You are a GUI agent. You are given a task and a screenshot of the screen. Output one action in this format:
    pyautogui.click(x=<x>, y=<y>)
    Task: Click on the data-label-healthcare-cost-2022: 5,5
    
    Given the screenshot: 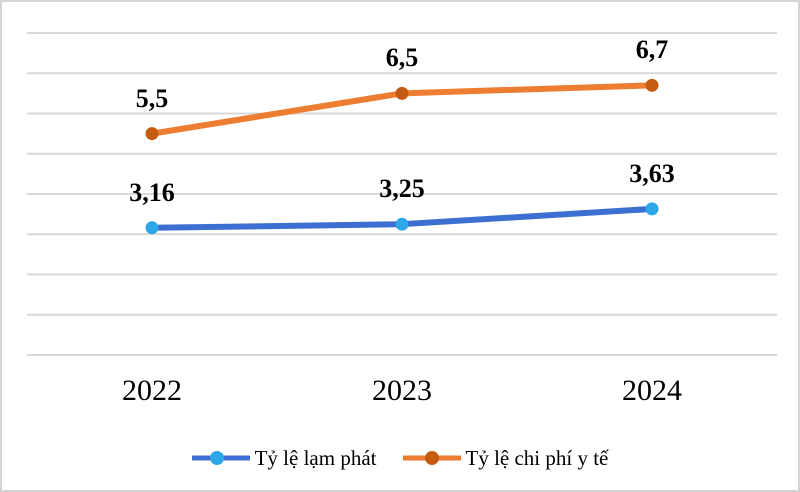 What is the action you would take?
    pyautogui.click(x=152, y=98)
    